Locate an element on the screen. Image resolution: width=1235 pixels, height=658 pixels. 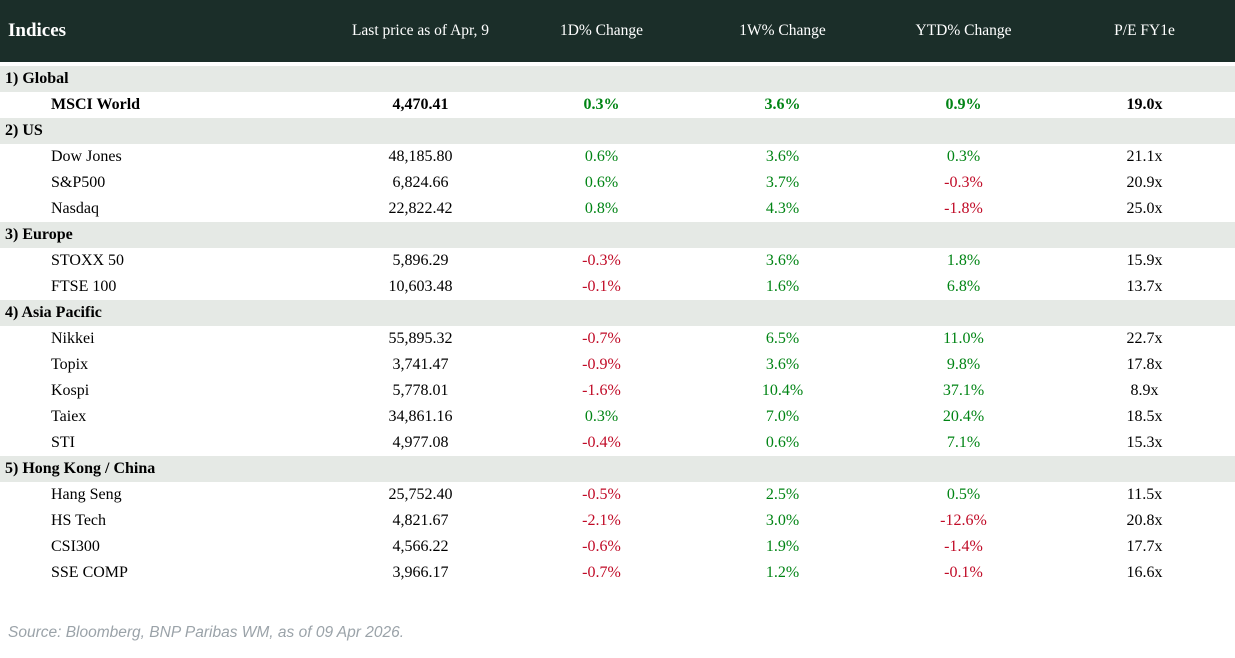
section-header-europe: 3) Europe is located at coordinates (617, 235).